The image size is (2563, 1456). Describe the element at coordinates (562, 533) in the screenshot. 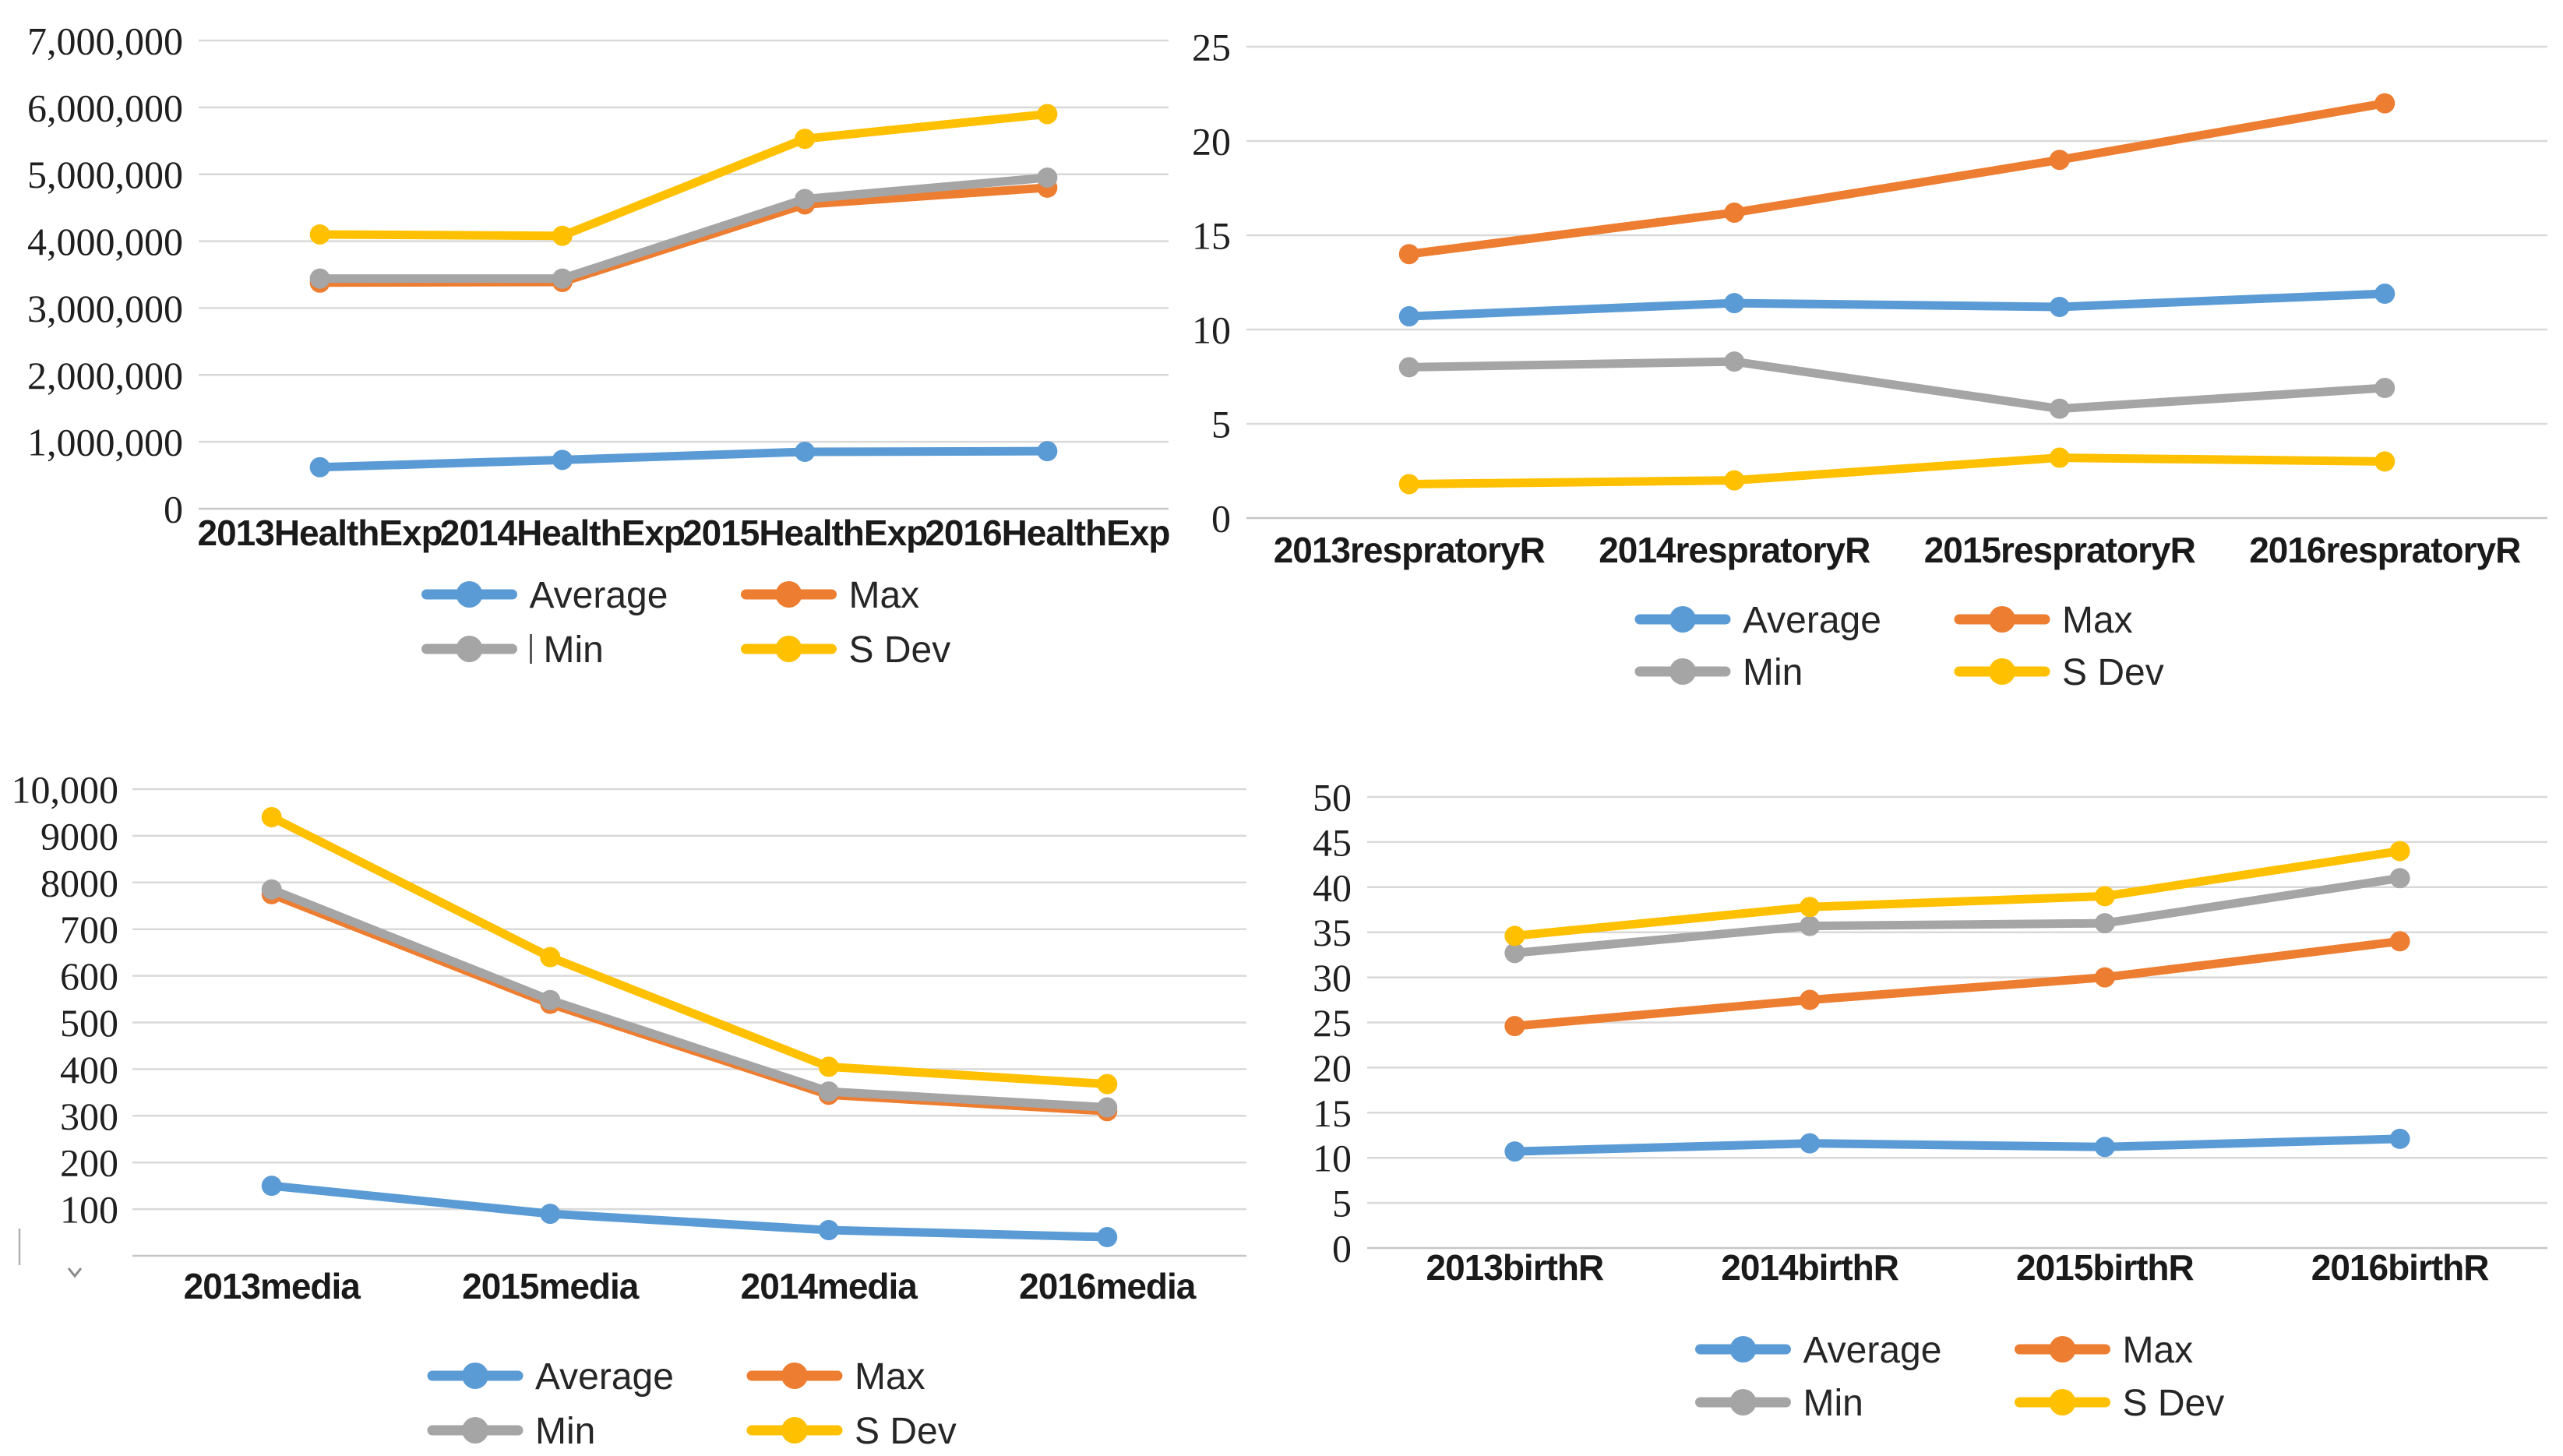

I see `x-axis-category-label: 2014HealthExp` at that location.